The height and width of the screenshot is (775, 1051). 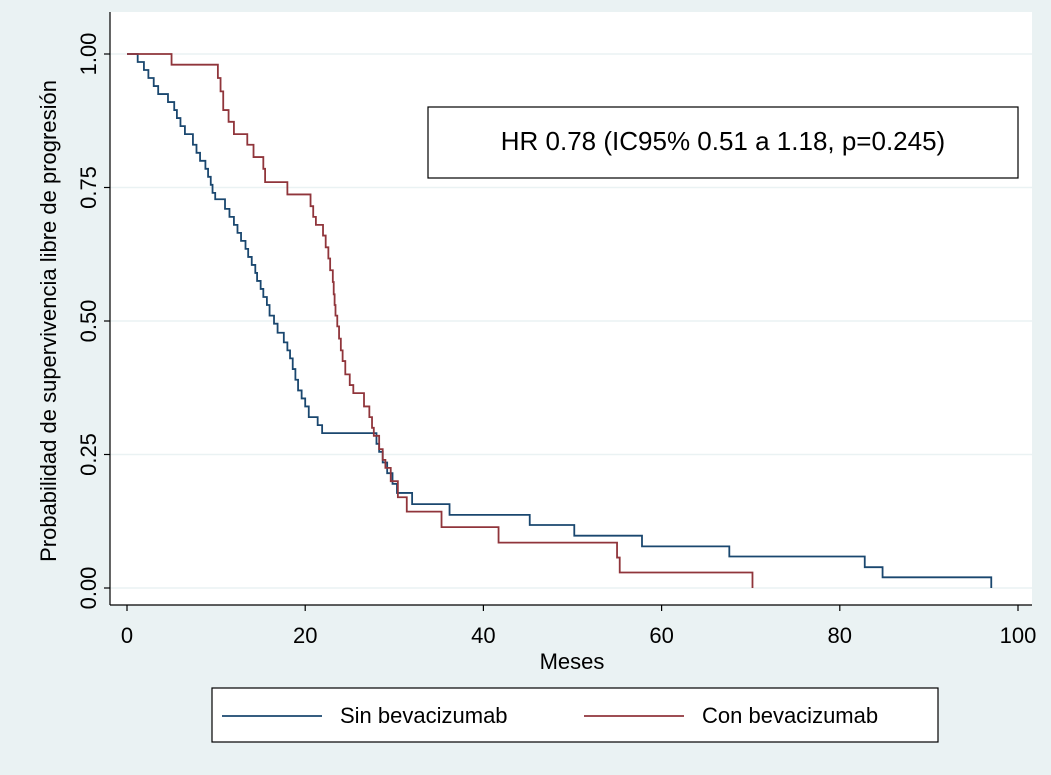 What do you see at coordinates (840, 635) in the screenshot?
I see `x-tick-label: 80` at bounding box center [840, 635].